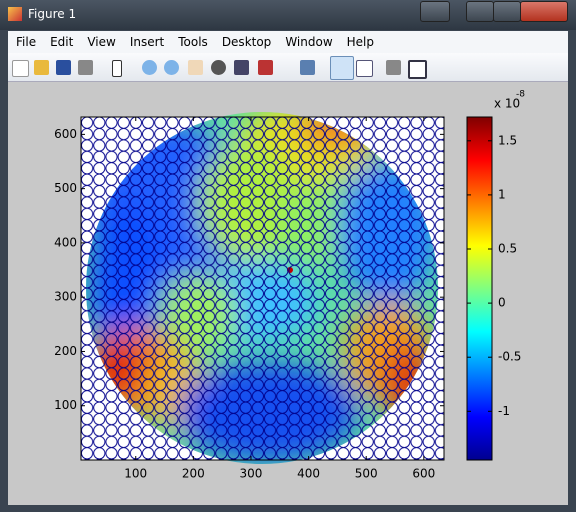 Image resolution: width=576 pixels, height=512 pixels. I want to click on minimize-button, so click(480, 11).